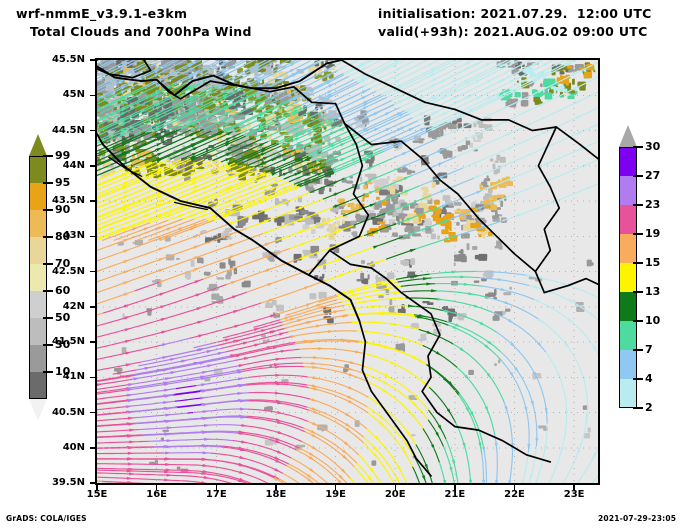 The height and width of the screenshot is (530, 700). Describe the element at coordinates (649, 378) in the screenshot. I see `colorbar-tick-label: 4` at that location.